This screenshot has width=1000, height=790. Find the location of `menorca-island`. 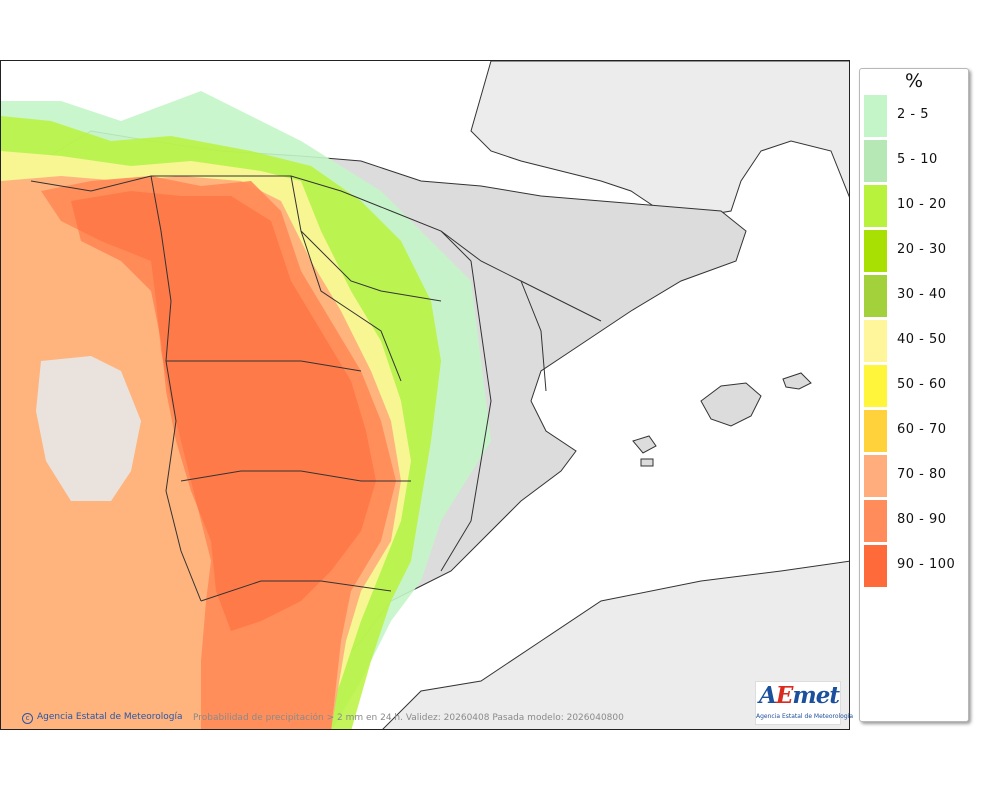

menorca-island is located at coordinates (797, 381).